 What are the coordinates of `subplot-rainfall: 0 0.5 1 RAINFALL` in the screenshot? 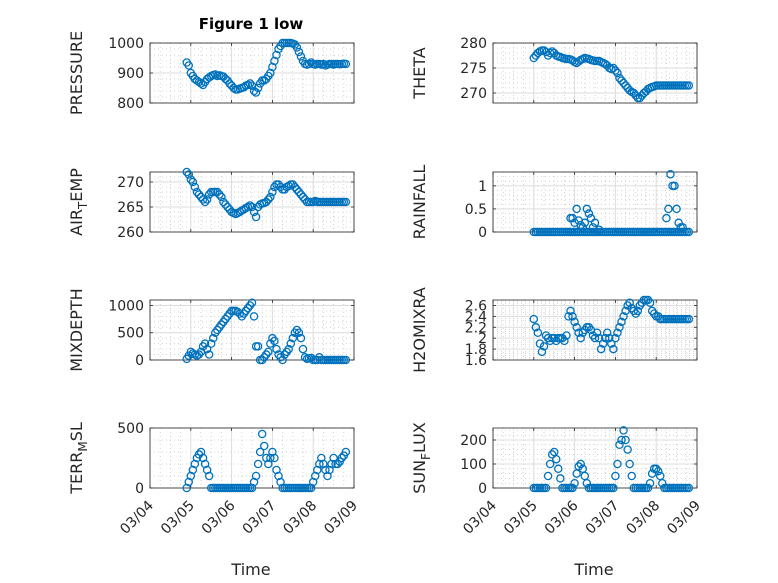 It's located at (554, 203).